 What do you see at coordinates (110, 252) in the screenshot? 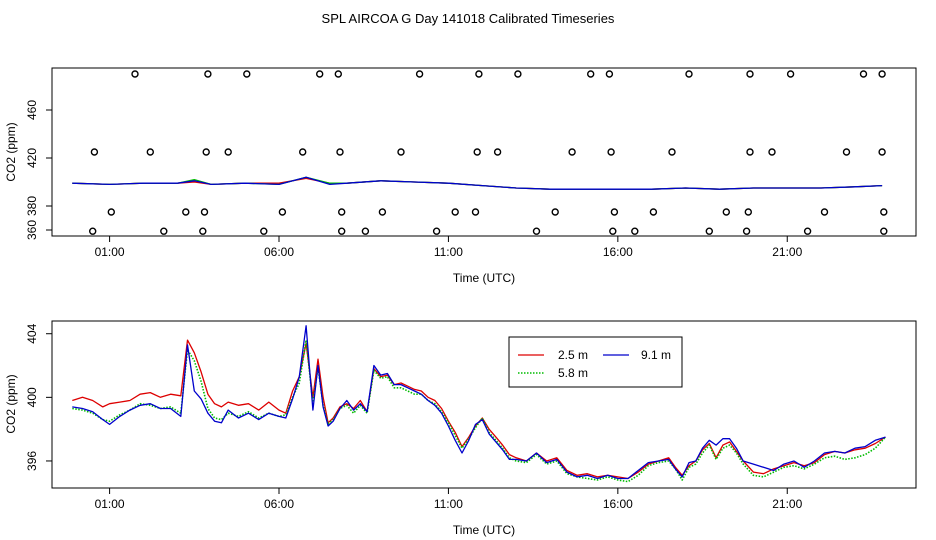
I see `top-x-tick-label: 01:00` at bounding box center [110, 252].